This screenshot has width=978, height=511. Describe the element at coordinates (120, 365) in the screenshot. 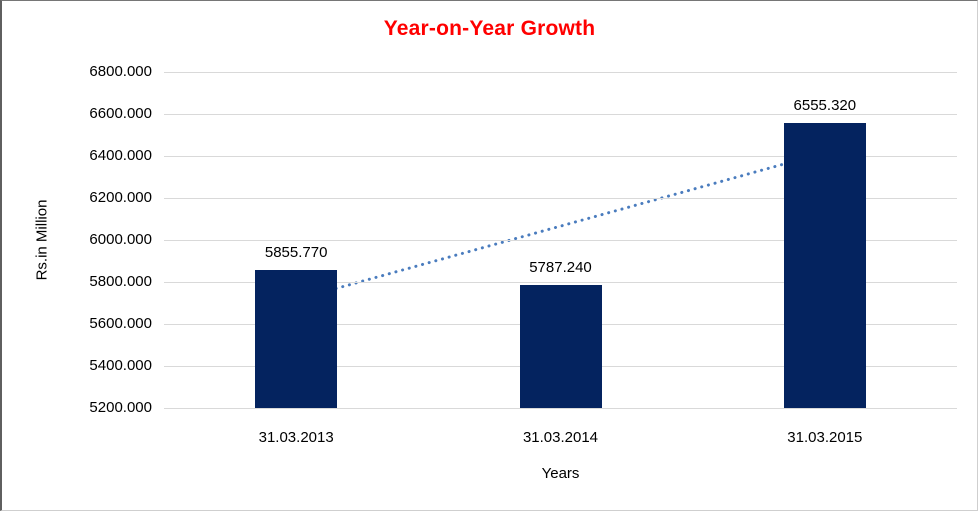

I see `y-tick-label: 5400.000` at that location.